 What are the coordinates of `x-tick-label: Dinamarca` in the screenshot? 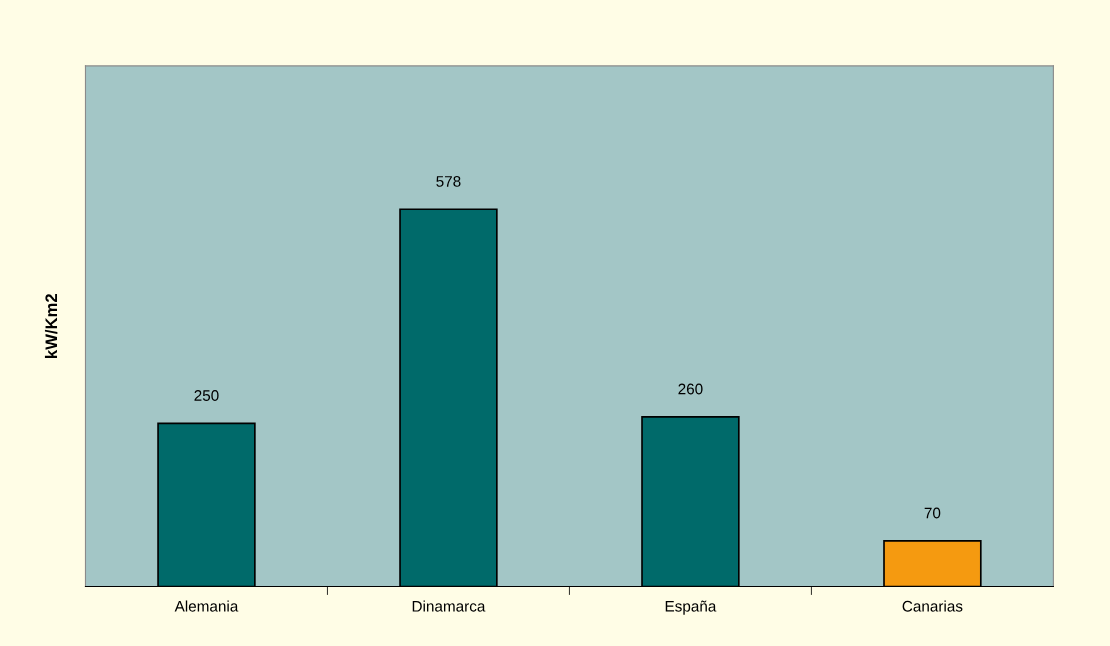 It's located at (449, 606).